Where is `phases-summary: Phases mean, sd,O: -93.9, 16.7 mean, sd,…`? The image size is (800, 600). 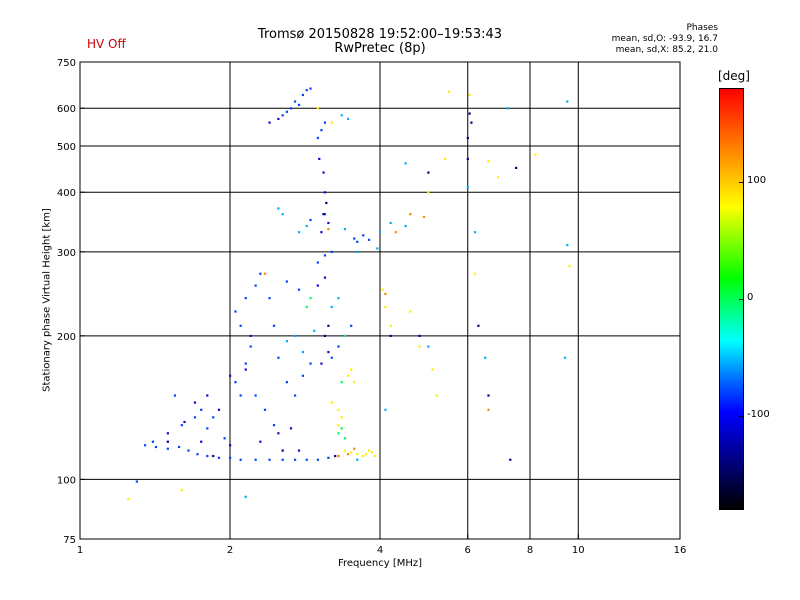 phases-summary: Phases mean, sd,O: -93.9, 16.7 mean, sd,… is located at coordinates (639, 39).